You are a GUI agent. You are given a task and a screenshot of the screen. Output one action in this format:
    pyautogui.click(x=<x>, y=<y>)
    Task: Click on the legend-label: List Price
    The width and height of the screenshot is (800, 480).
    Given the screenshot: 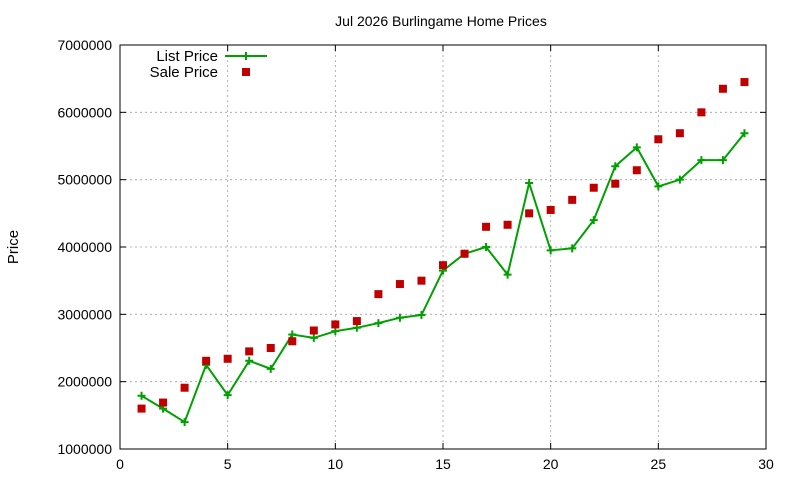 What is the action you would take?
    pyautogui.click(x=187, y=56)
    